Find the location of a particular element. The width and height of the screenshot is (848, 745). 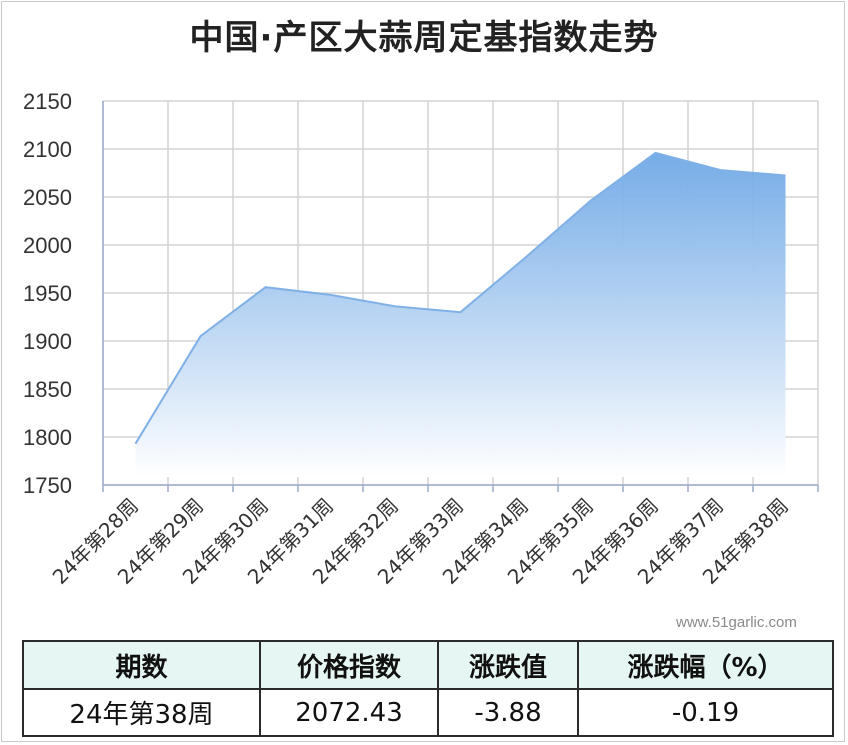

y-tick-label: 1850 is located at coordinates (47, 389).